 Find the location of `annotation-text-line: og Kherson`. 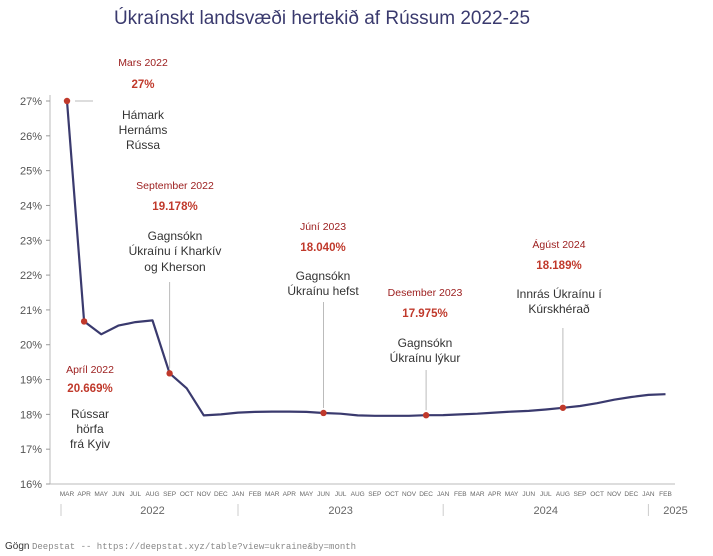

annotation-text-line: og Kherson is located at coordinates (174, 267).